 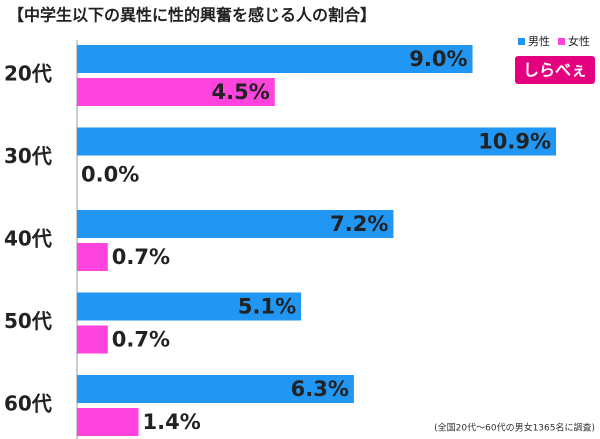 I want to click on value-label: 5.1%, so click(x=267, y=307).